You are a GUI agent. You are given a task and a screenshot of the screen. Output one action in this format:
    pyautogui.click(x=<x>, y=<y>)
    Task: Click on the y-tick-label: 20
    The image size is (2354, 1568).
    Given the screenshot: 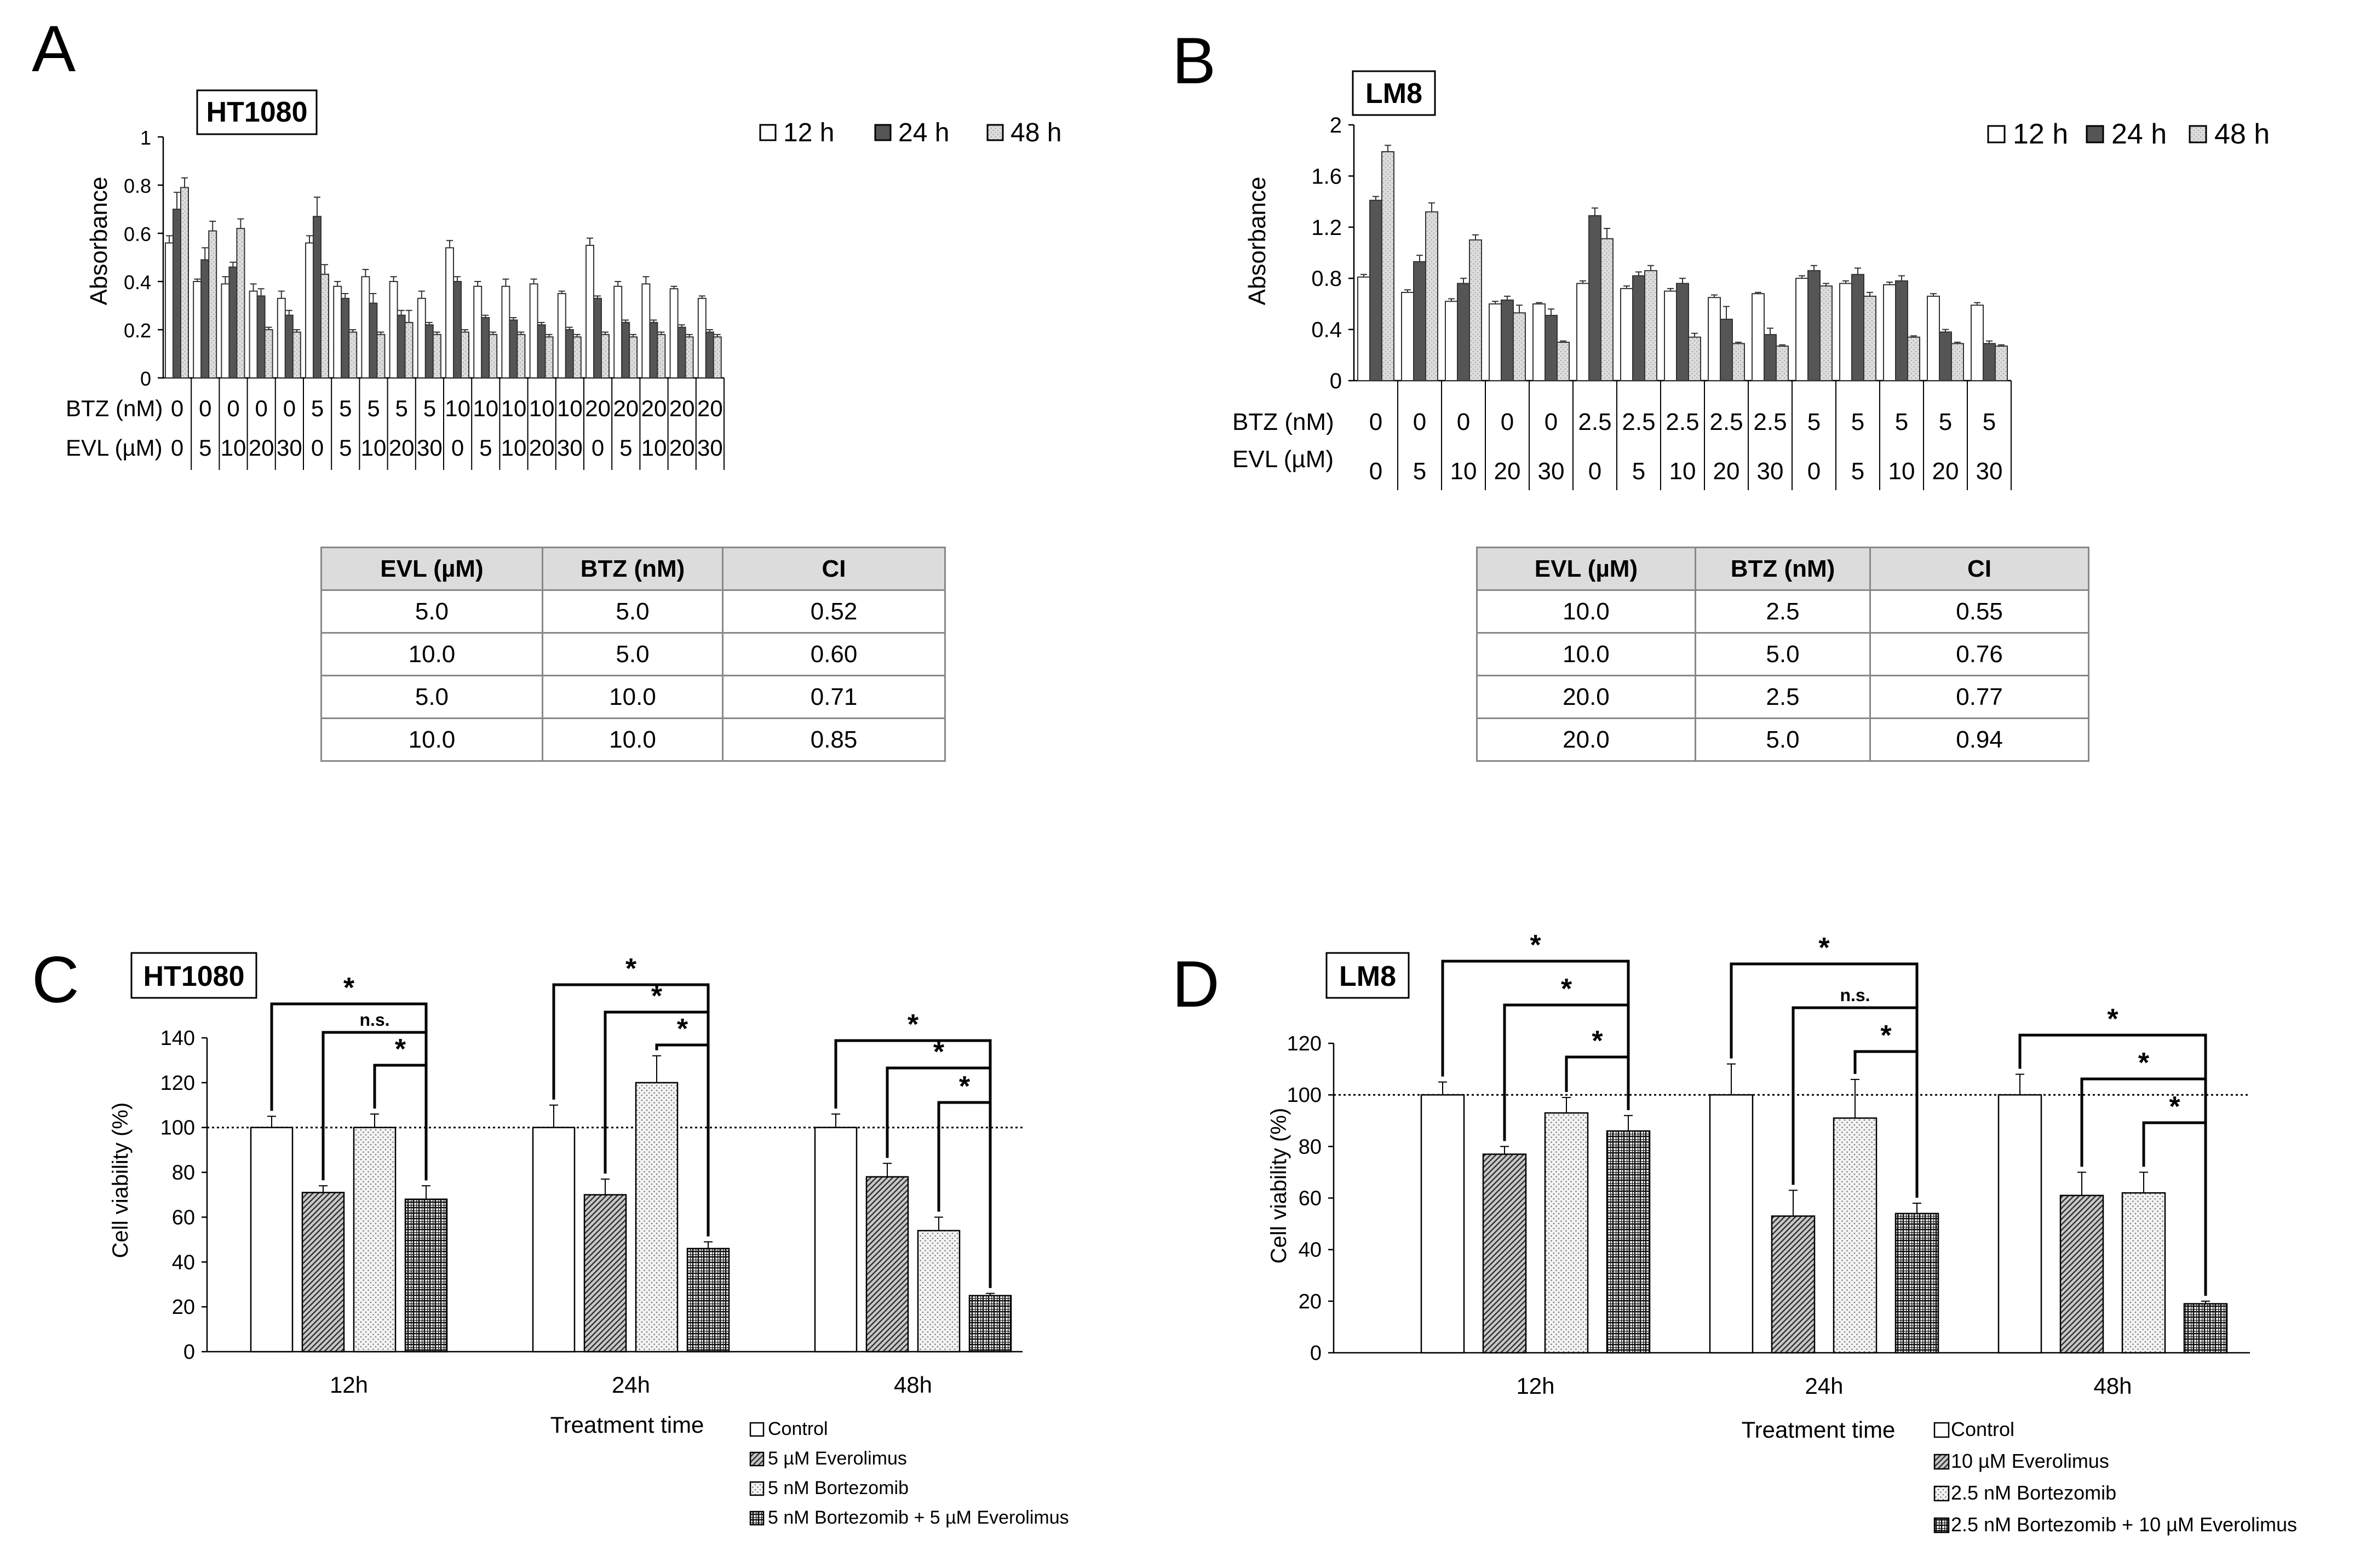 What is the action you would take?
    pyautogui.click(x=184, y=1307)
    